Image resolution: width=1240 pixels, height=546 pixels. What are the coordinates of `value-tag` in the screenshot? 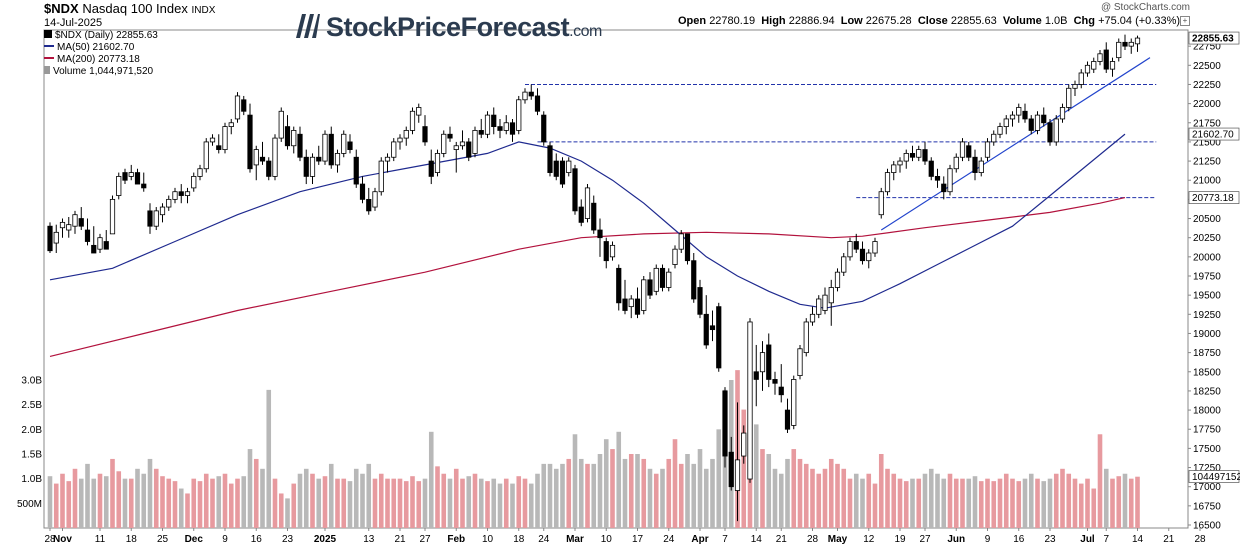 It's located at (1214, 134).